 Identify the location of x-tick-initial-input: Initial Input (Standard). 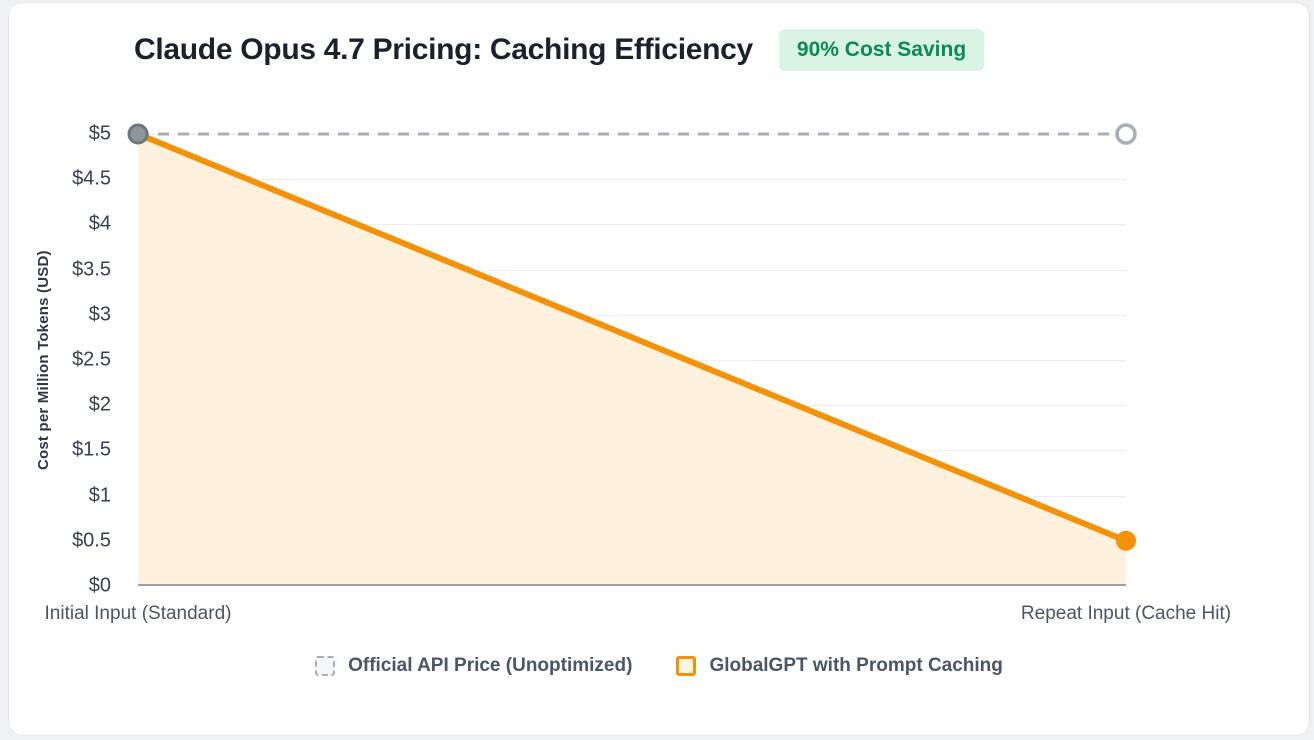
(138, 613).